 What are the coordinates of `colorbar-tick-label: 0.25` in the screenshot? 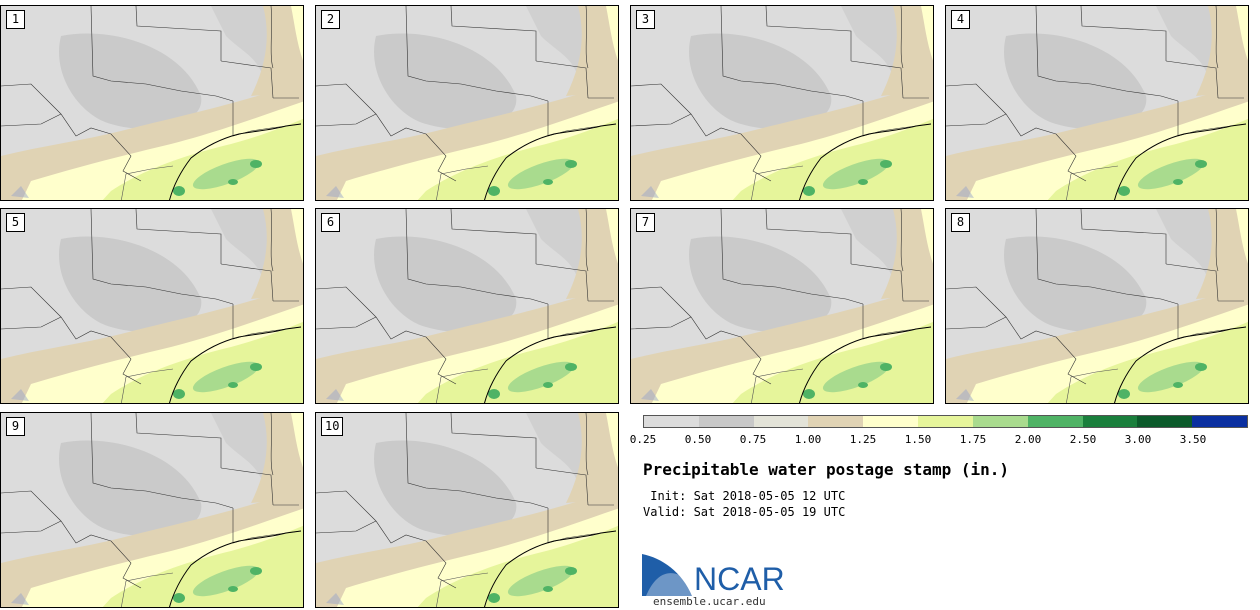 It's located at (643, 439).